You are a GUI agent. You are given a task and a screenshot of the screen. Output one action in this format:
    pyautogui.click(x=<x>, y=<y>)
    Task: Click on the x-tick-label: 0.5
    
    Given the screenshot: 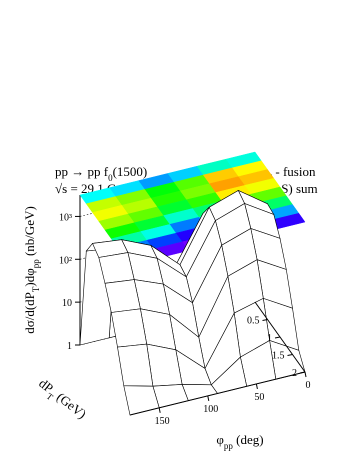 What is the action you would take?
    pyautogui.click(x=253, y=321)
    